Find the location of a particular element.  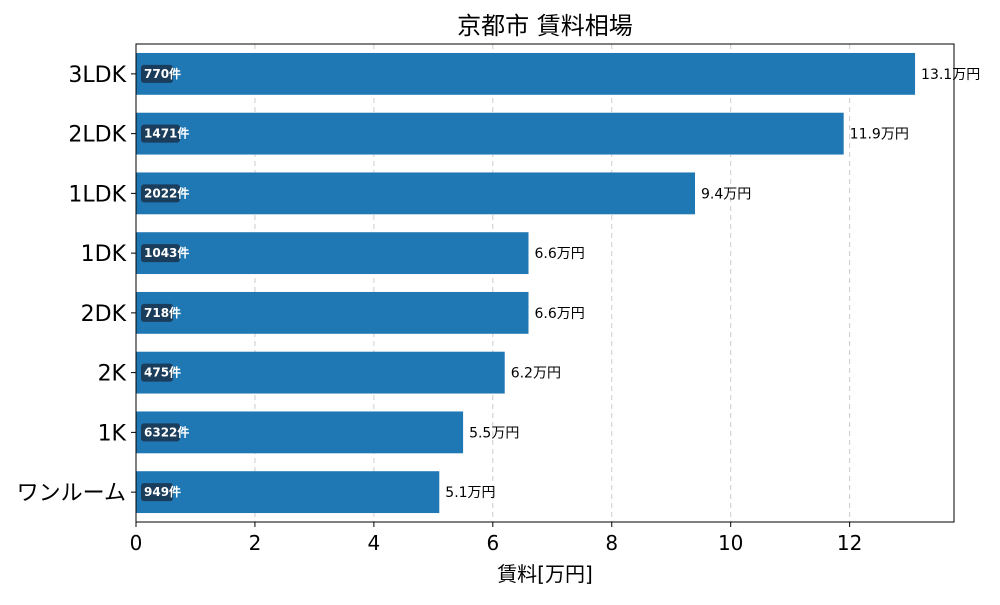

x-tick-label: 2 is located at coordinates (255, 543).